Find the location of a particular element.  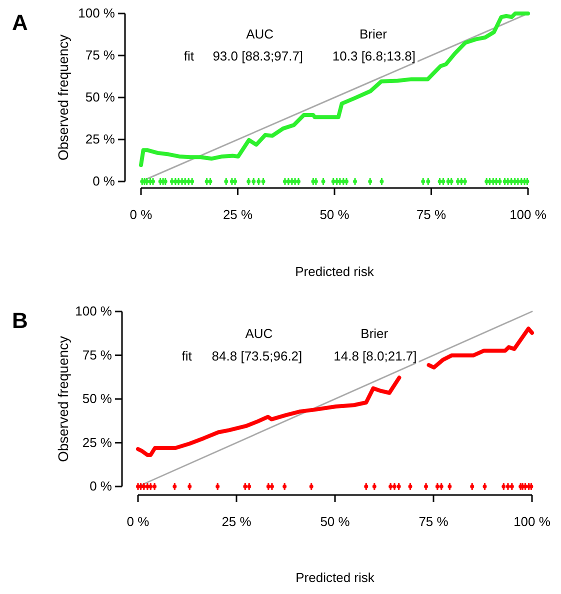

chart-title: A is located at coordinates (20, 22).